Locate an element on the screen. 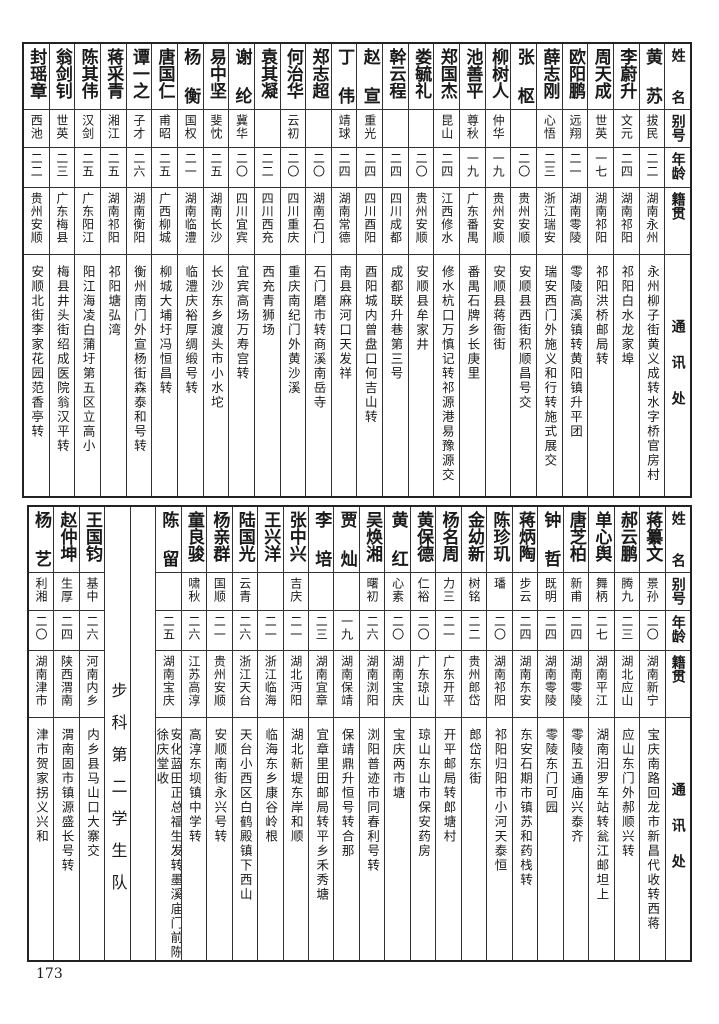 This screenshot has height=1024, width=719. header-origin: 籍贯 is located at coordinates (677, 206).